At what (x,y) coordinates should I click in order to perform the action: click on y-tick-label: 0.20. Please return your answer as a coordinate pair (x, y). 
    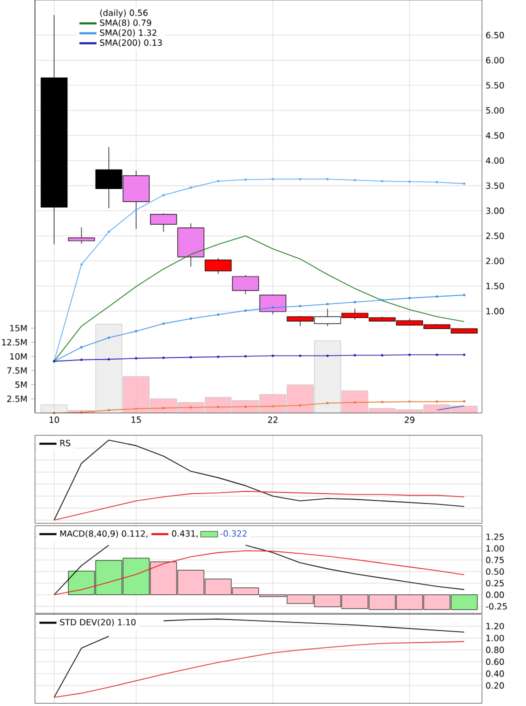
    Looking at the image, I should click on (495, 685).